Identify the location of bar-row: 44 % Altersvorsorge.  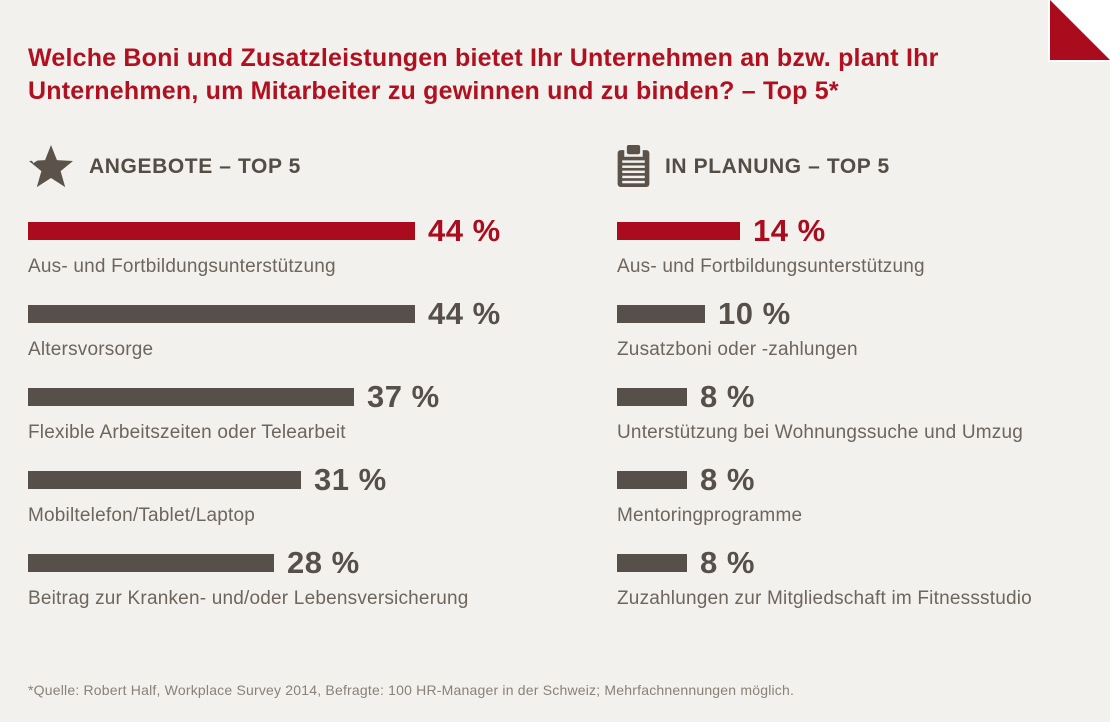
(308, 328).